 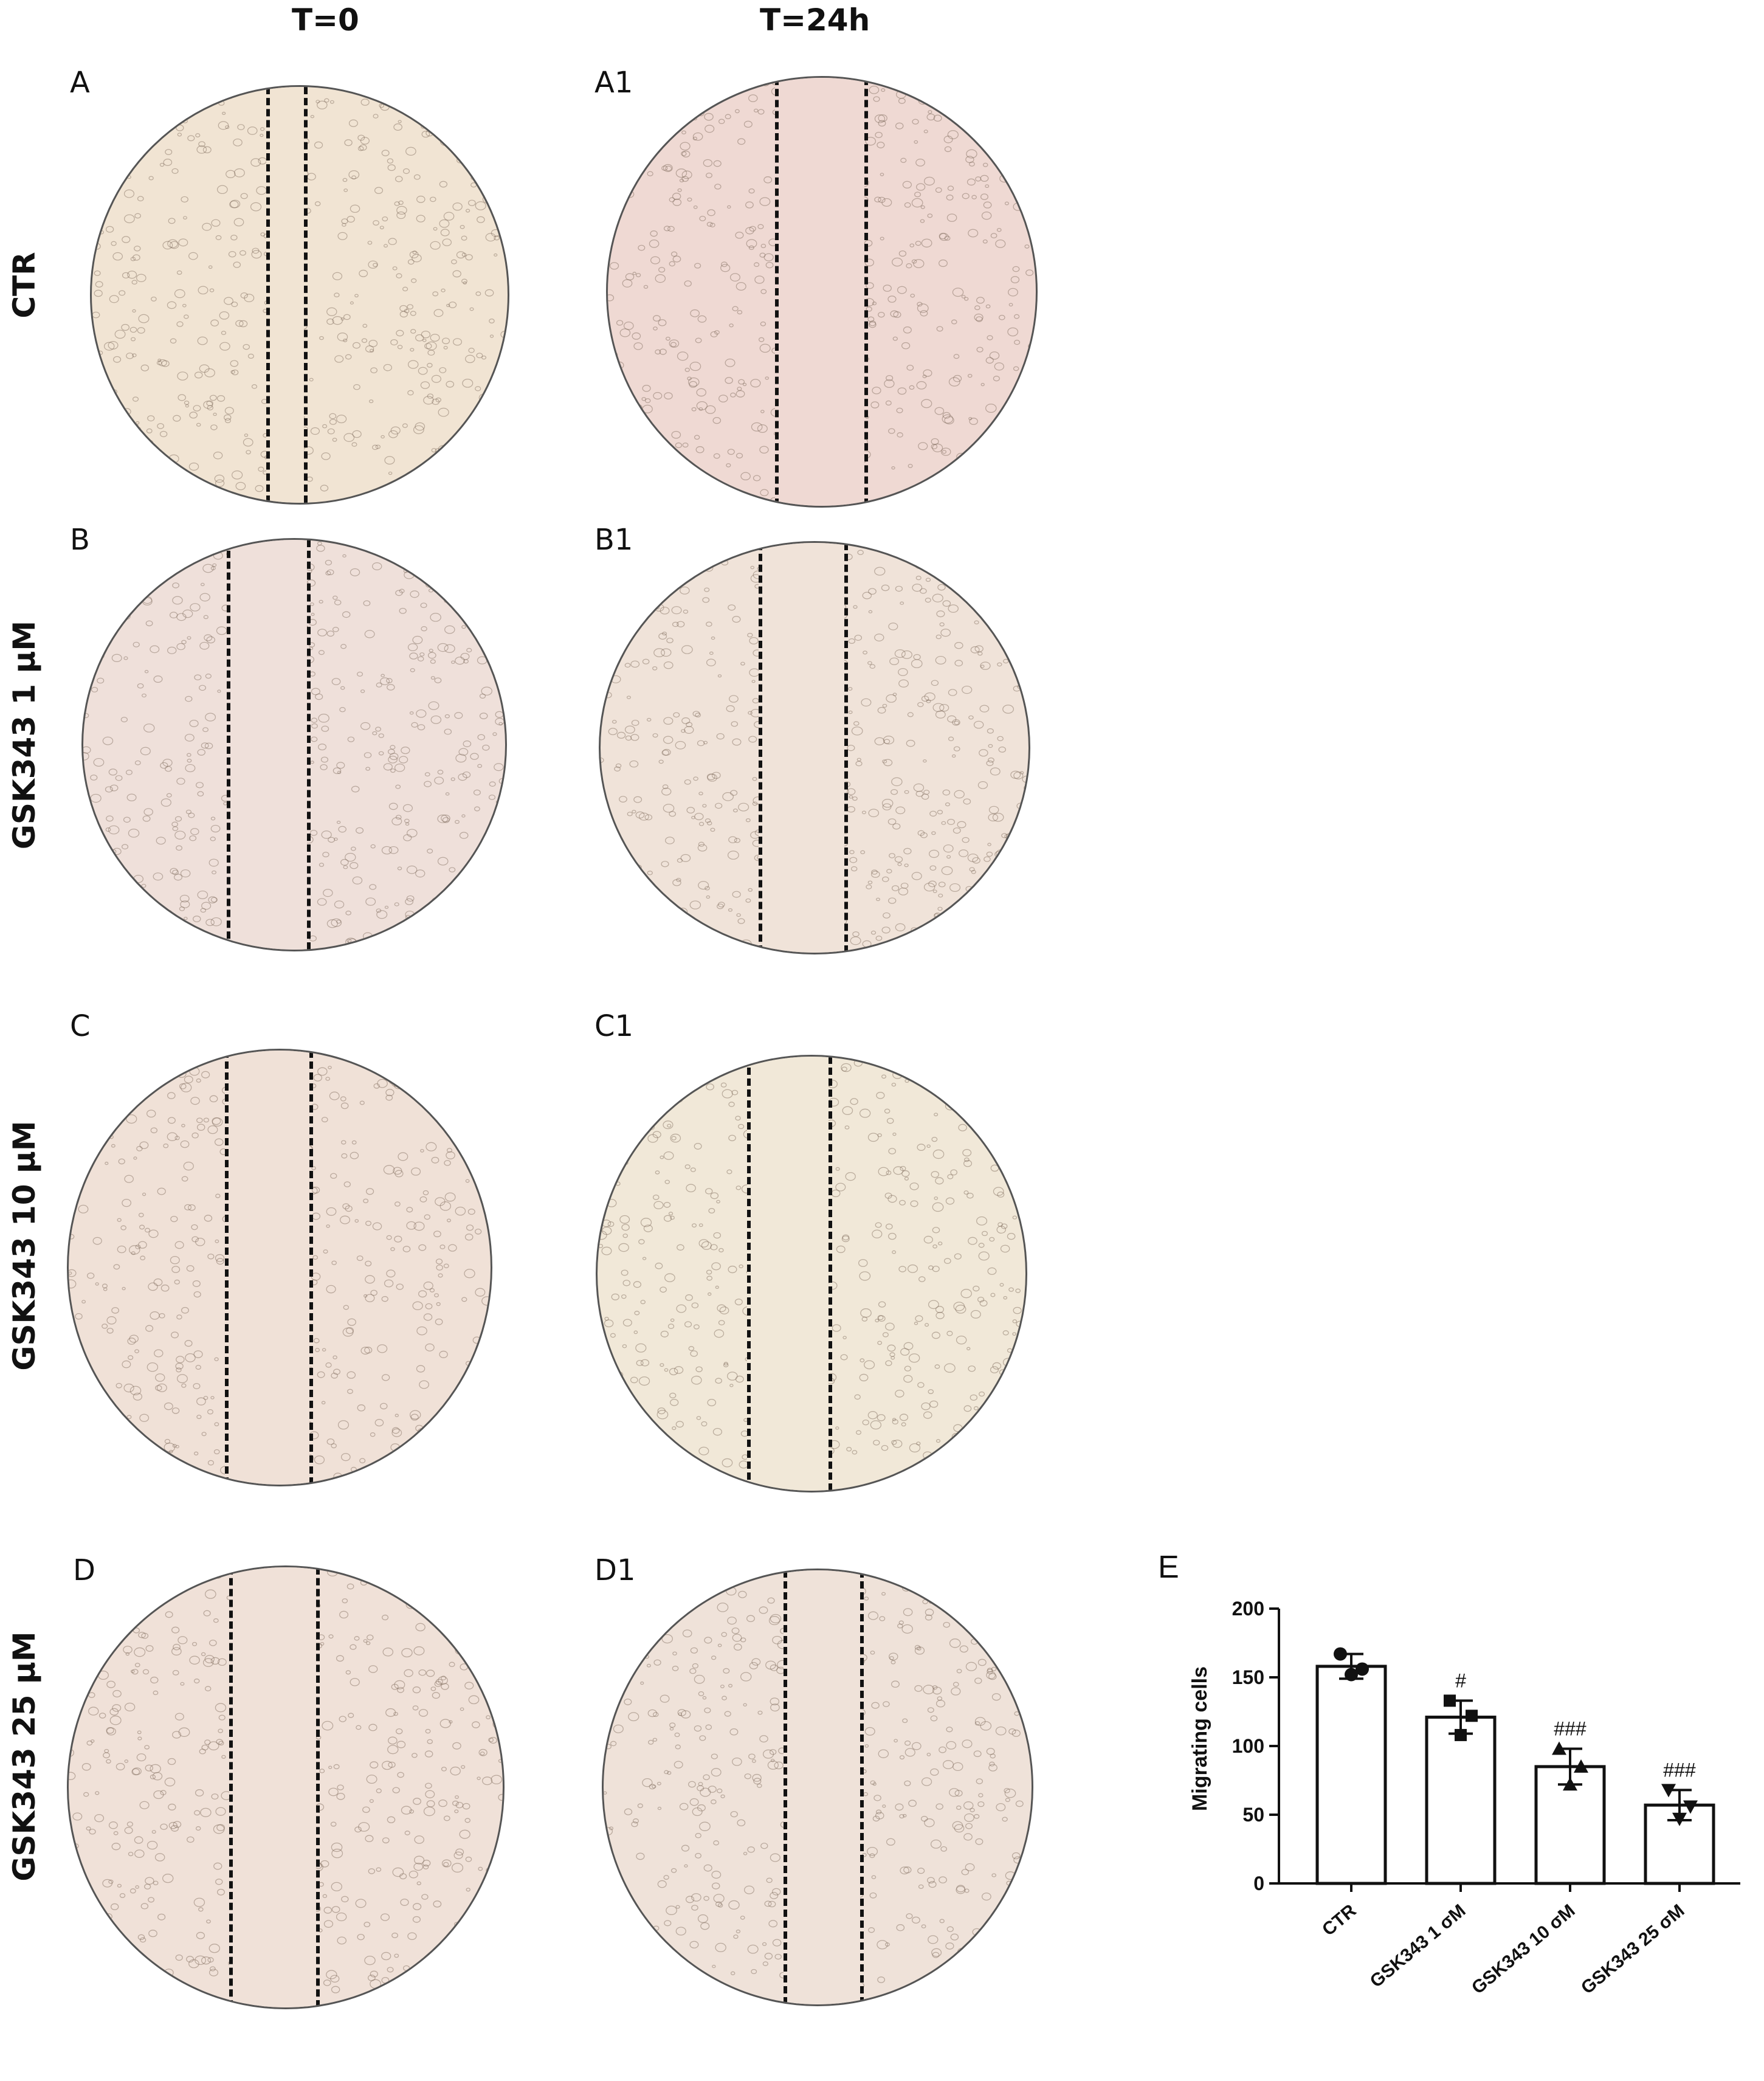 What do you see at coordinates (1633, 1949) in the screenshot?
I see `x-tick-label: GSK343 25 σM` at bounding box center [1633, 1949].